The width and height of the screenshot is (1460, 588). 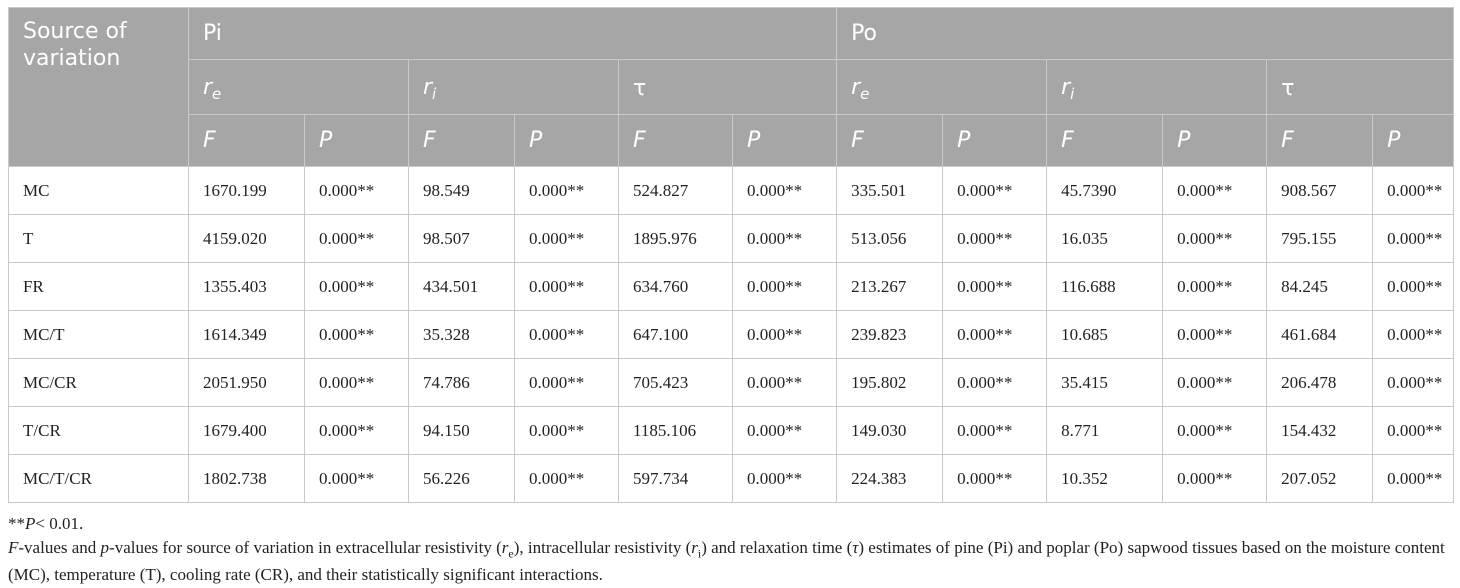 I want to click on f-value-cell: 434.501, so click(x=461, y=286).